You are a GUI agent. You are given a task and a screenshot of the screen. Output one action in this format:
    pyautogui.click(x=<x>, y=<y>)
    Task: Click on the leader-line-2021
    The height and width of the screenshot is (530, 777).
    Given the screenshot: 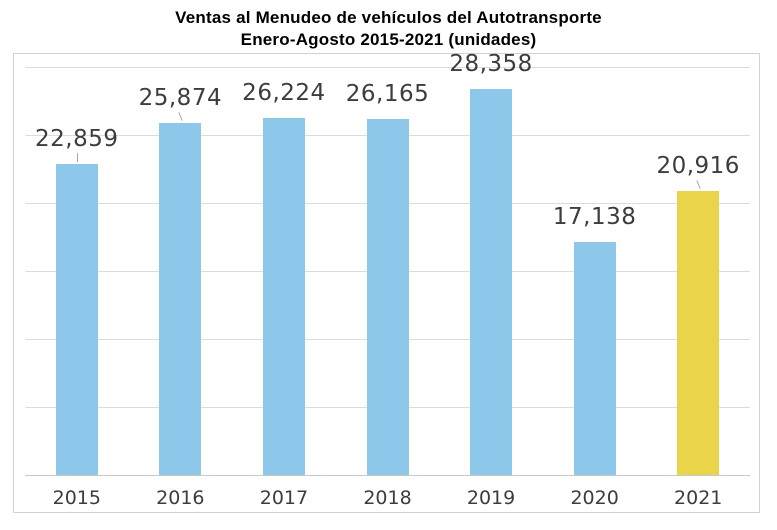 What is the action you would take?
    pyautogui.click(x=698, y=184)
    